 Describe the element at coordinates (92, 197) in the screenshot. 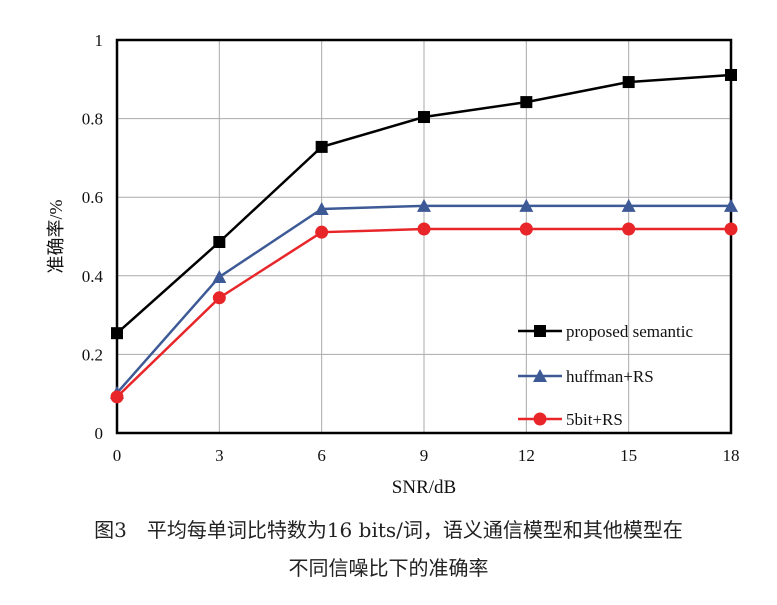

I see `y-tick-label: 0.6` at that location.